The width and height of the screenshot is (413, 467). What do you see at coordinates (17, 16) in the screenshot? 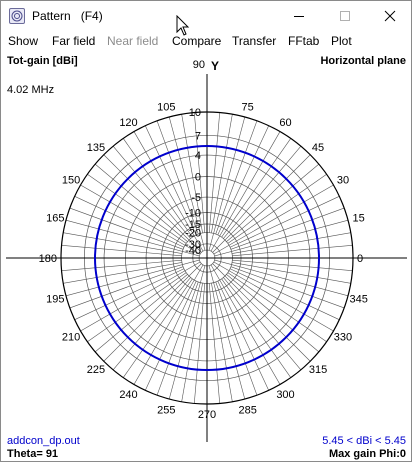
I see `pattern-app-icon` at bounding box center [17, 16].